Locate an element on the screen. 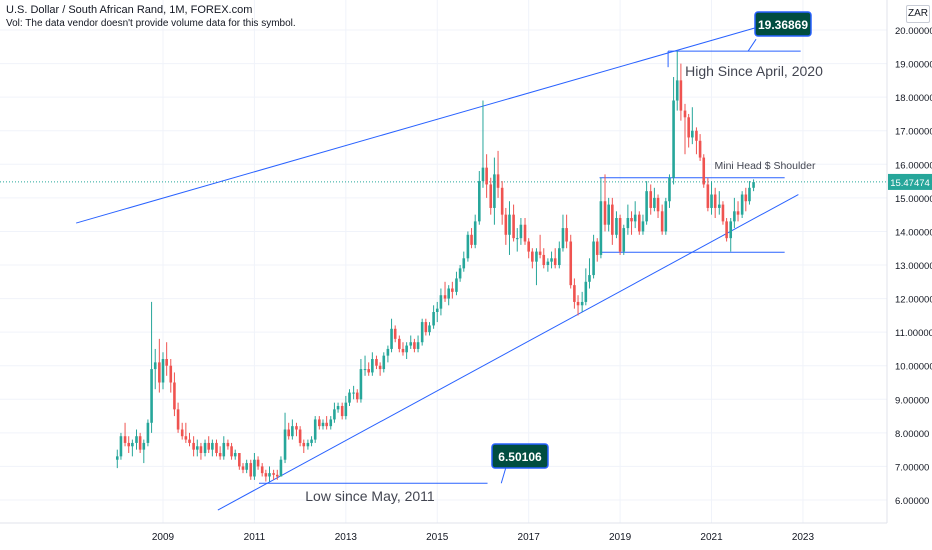  low-label: Low since May, 2011 is located at coordinates (370, 496).